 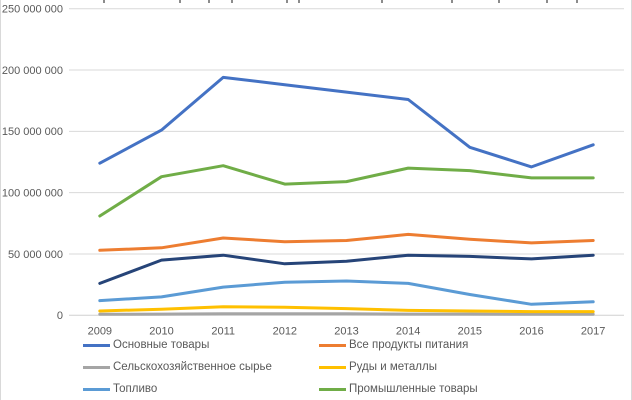 I want to click on legend-label: Все продукты питания, so click(x=409, y=345).